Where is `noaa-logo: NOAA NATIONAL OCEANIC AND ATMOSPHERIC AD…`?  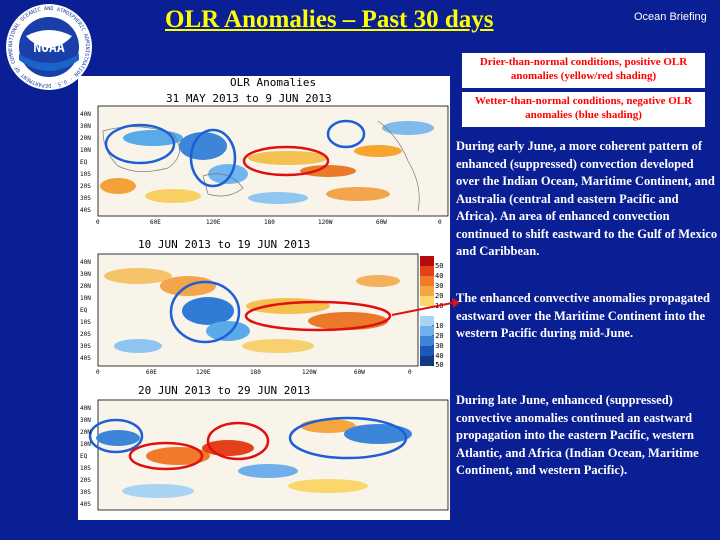 noaa-logo: NOAA NATIONAL OCEANIC AND ATMOSPHERIC AD… is located at coordinates (48, 46).